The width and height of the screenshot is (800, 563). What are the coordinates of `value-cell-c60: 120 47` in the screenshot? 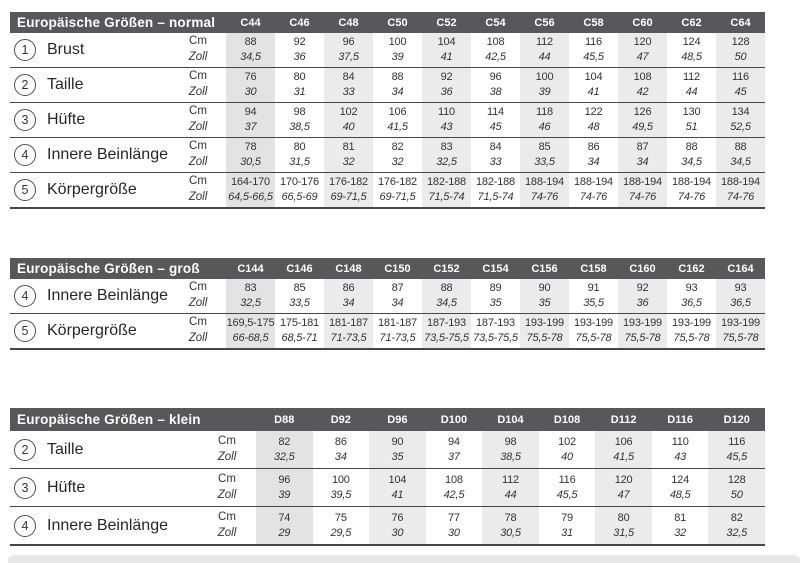 It's located at (642, 50).